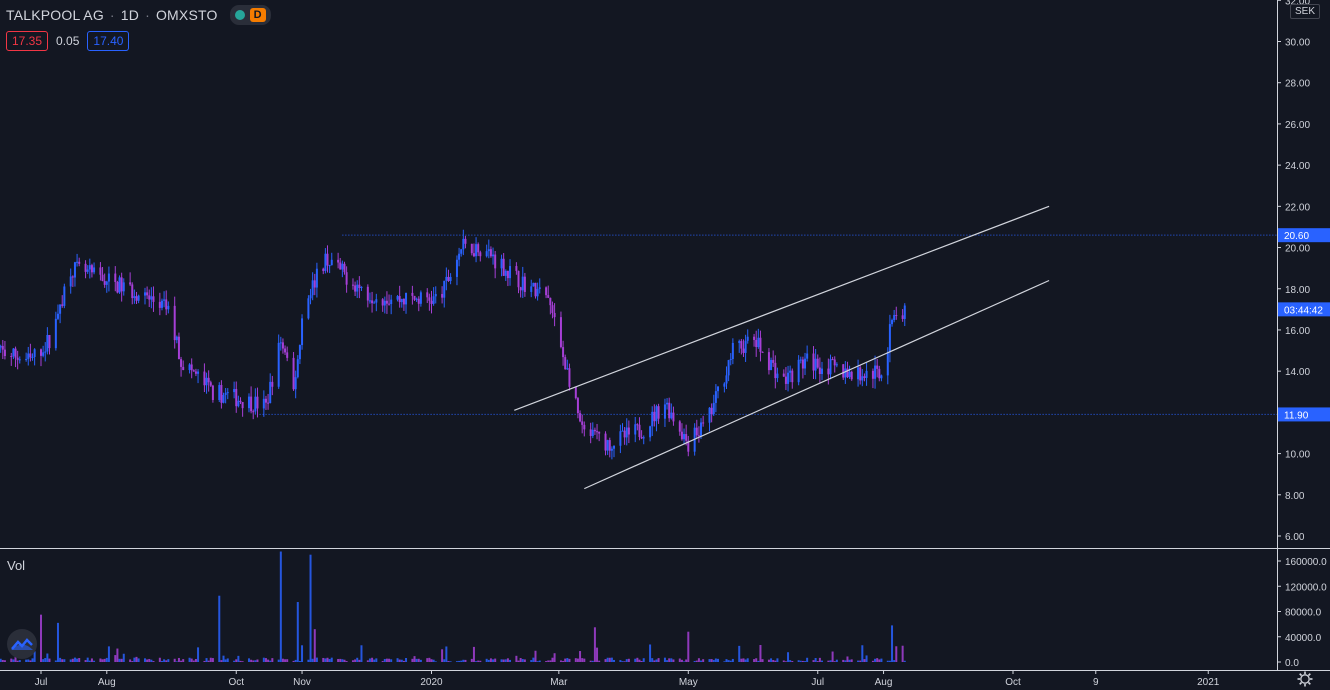 Image resolution: width=1330 pixels, height=690 pixels. Describe the element at coordinates (627, 679) in the screenshot. I see `time-axis: Jul Aug Oct Nov 2020 Mar May Jul Aug Oct 9 2021` at that location.